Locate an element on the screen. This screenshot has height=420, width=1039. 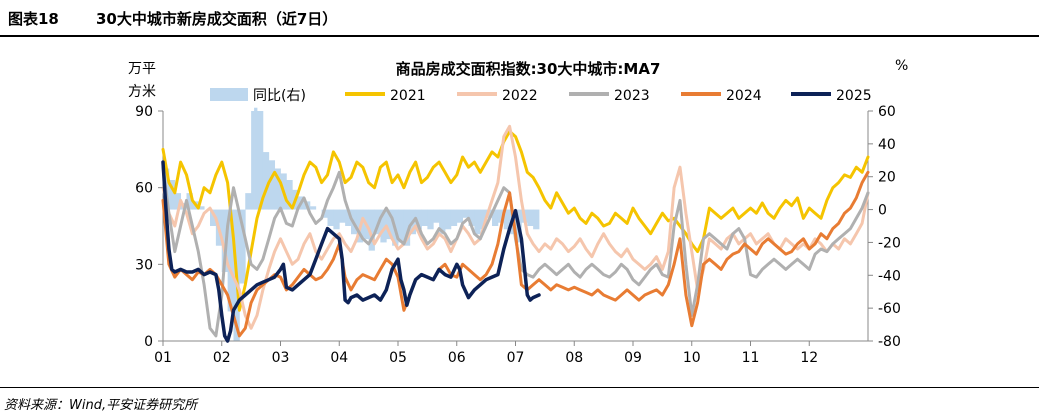
x-tick-label: 01 is located at coordinates (163, 358).